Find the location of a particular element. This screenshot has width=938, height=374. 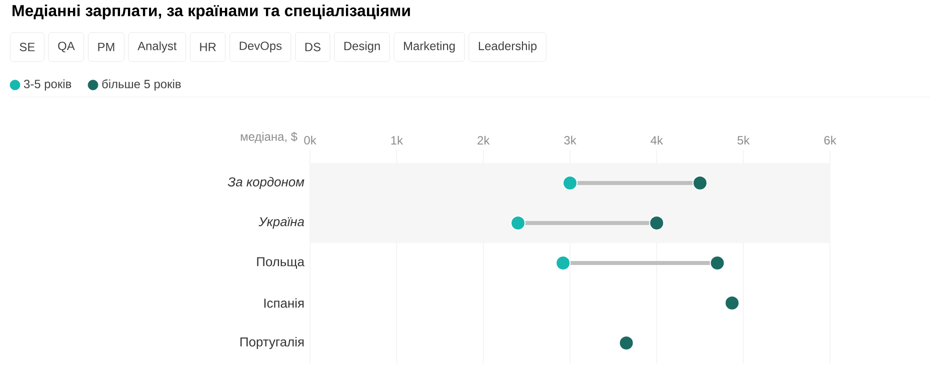

x-tick-label: 4k is located at coordinates (657, 140).